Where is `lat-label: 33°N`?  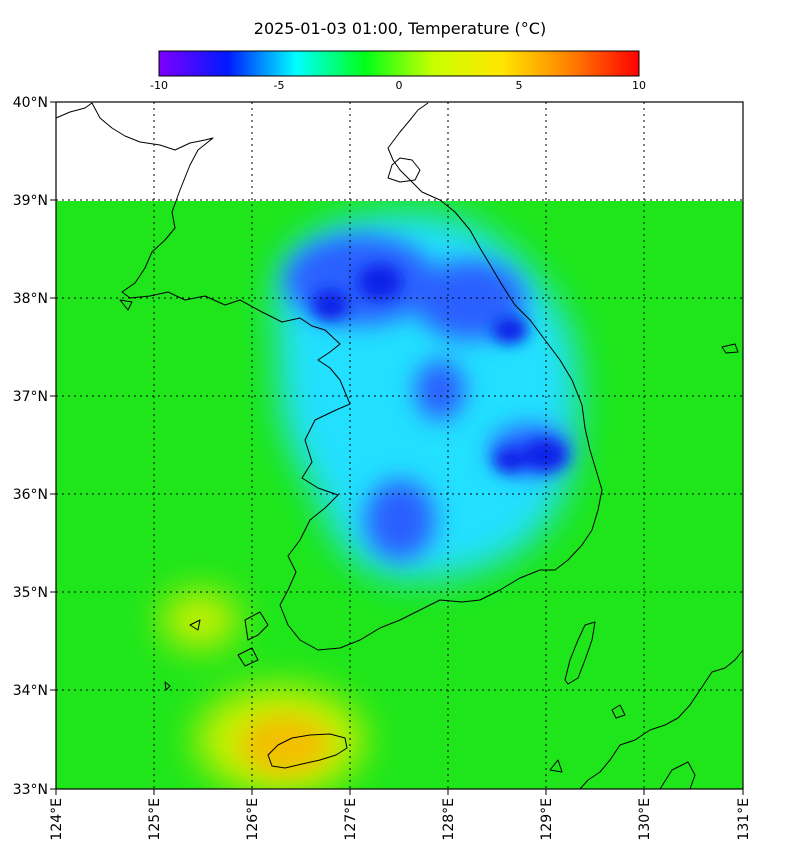
lat-label: 33°N is located at coordinates (30, 790).